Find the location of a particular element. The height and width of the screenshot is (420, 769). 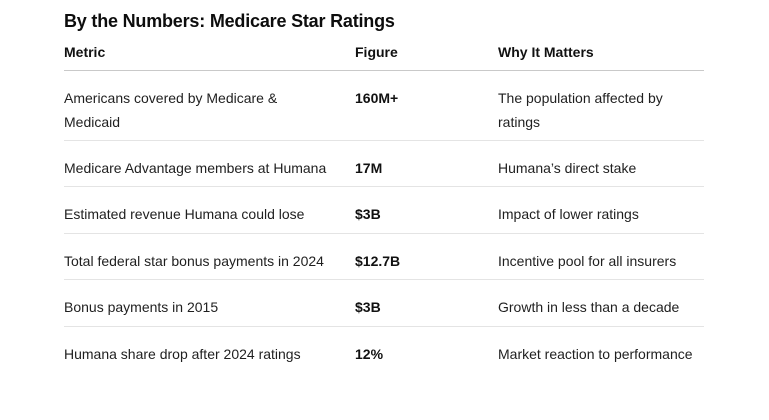

column-header-why-it-matters: Why It Matters is located at coordinates (546, 52).